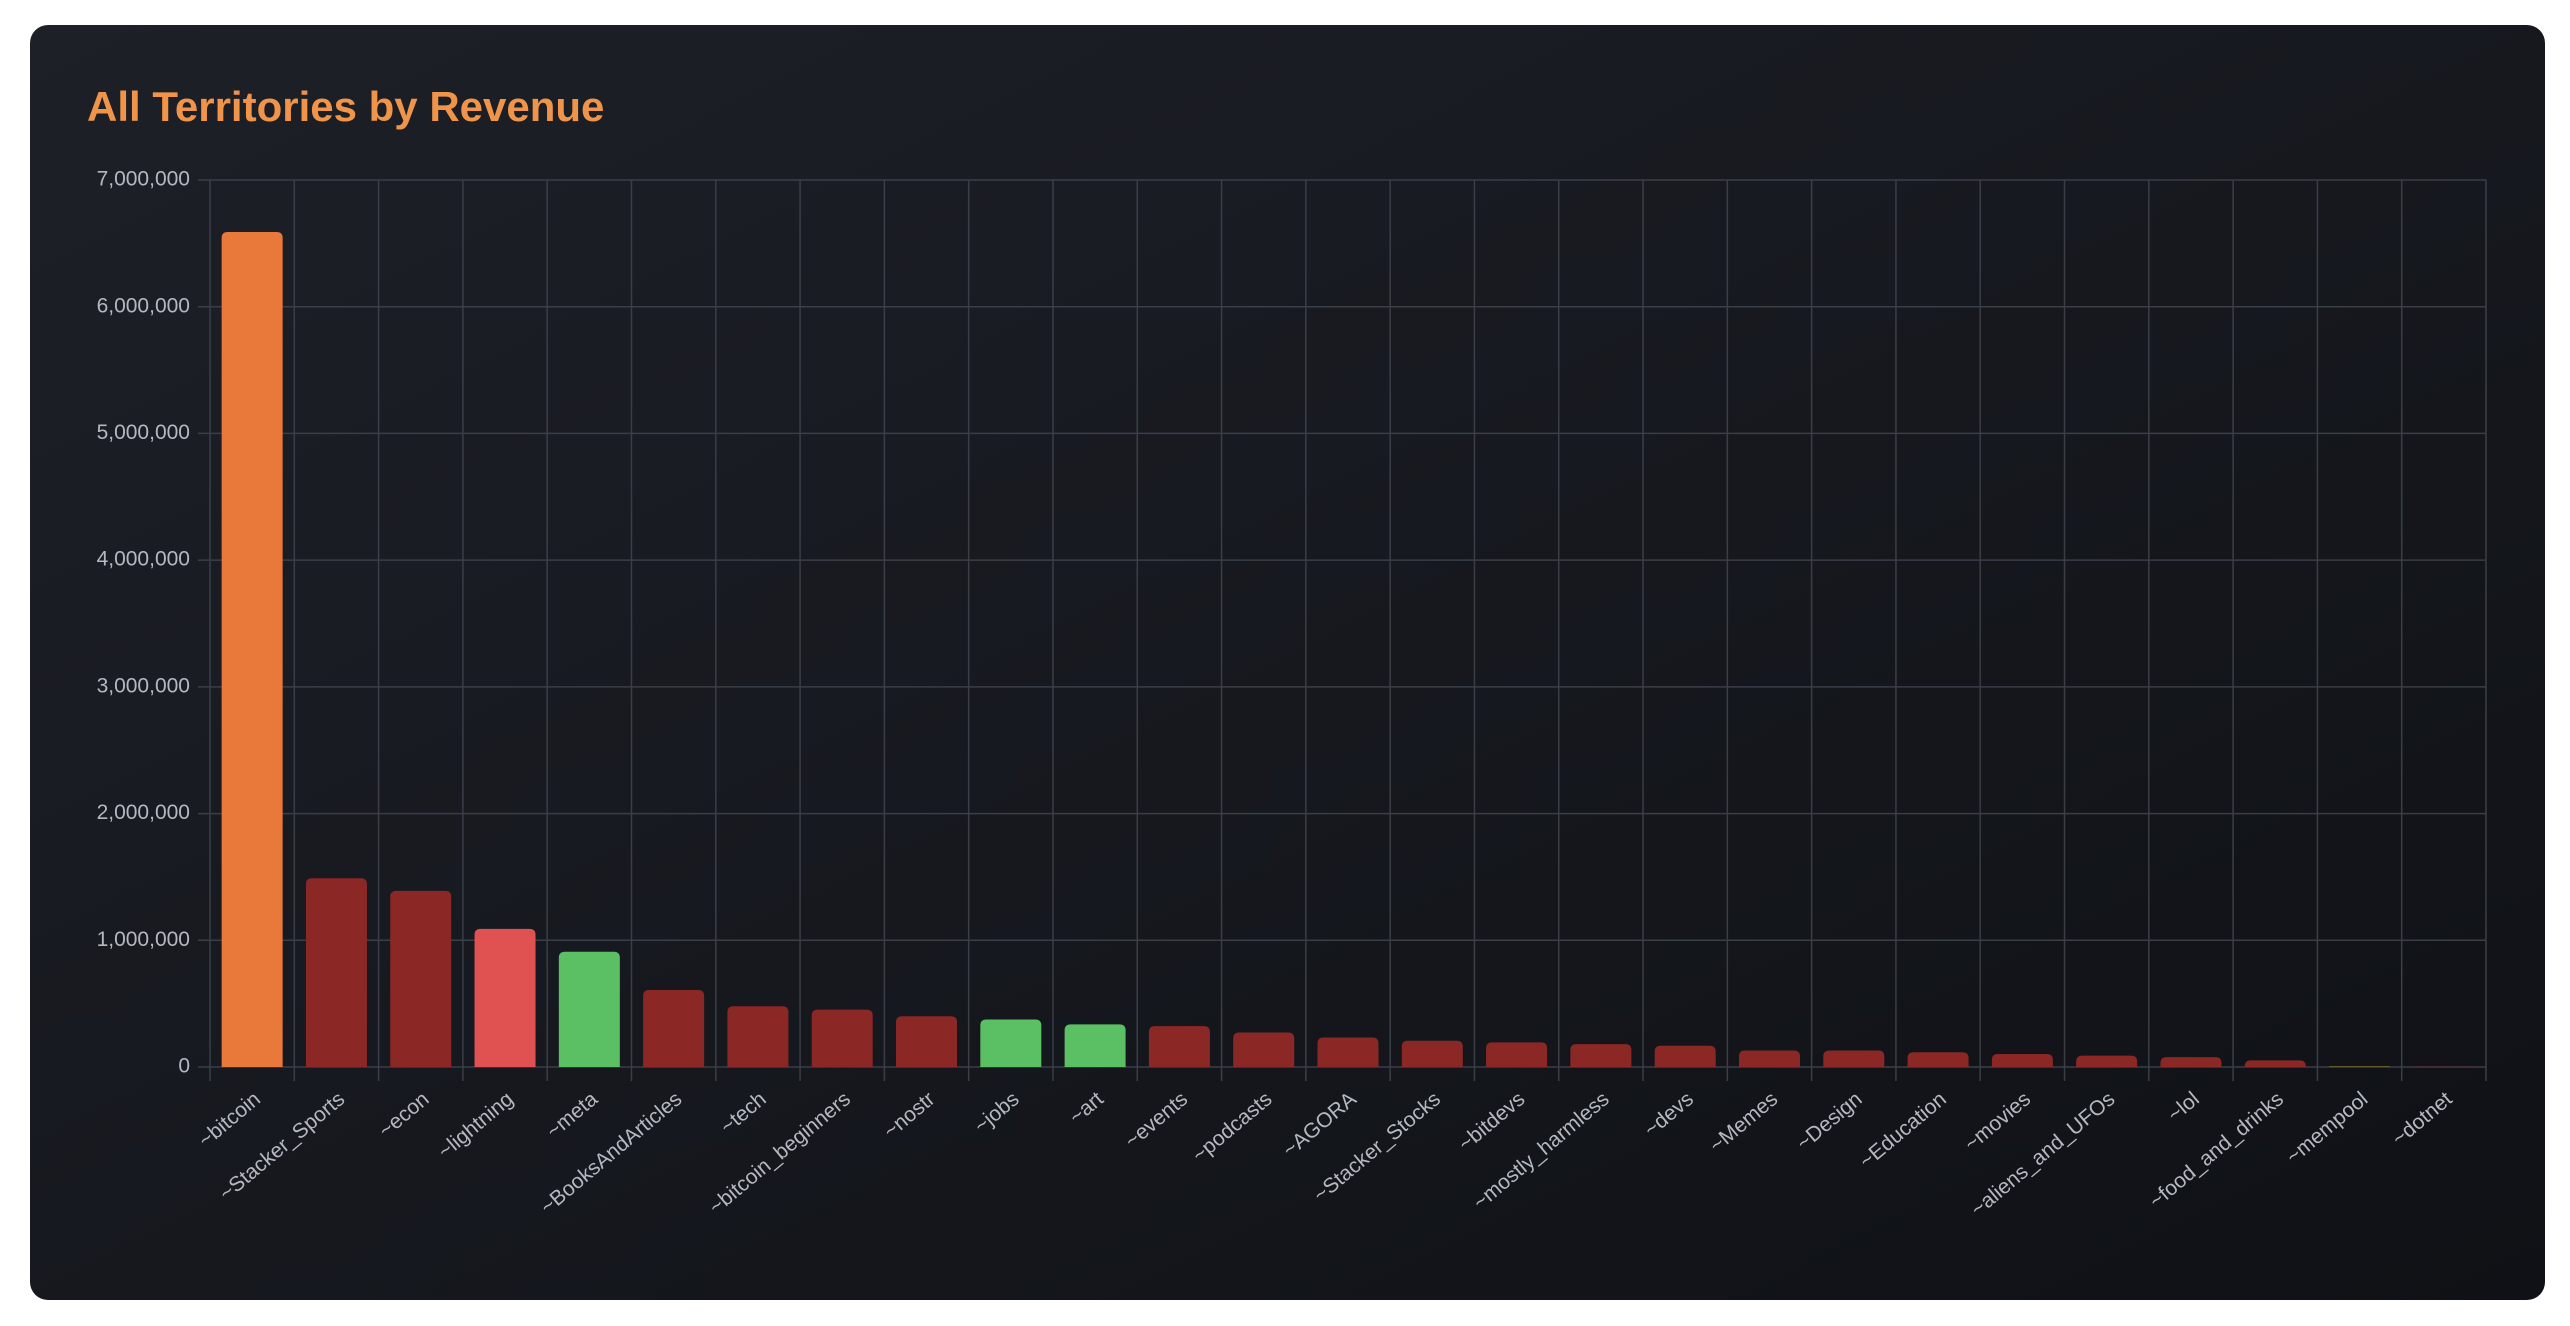  What do you see at coordinates (143, 432) in the screenshot?
I see `y-tick-label: 5,000,000` at bounding box center [143, 432].